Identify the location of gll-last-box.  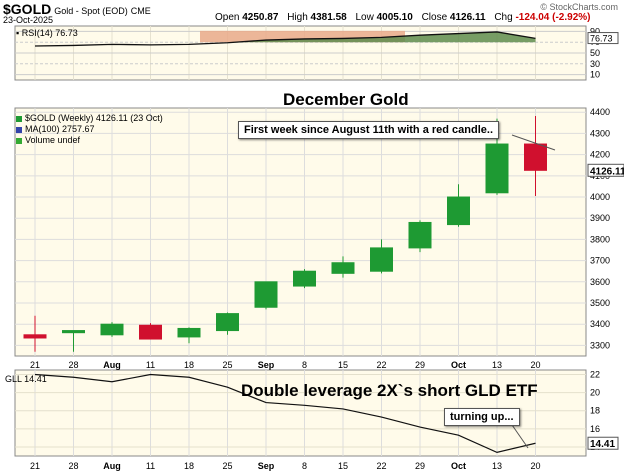
(603, 443).